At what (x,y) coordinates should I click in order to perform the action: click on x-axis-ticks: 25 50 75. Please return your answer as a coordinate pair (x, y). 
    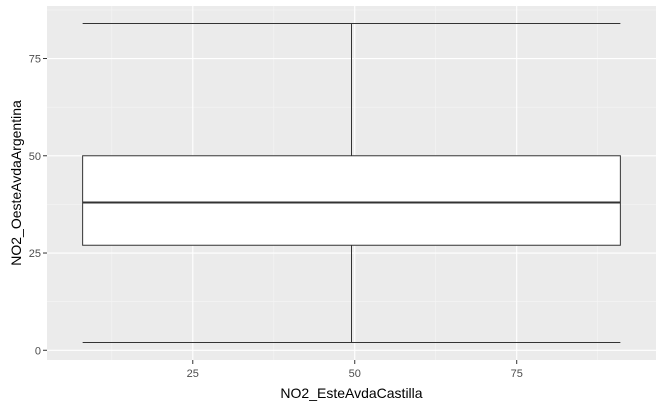
    Looking at the image, I should click on (355, 370).